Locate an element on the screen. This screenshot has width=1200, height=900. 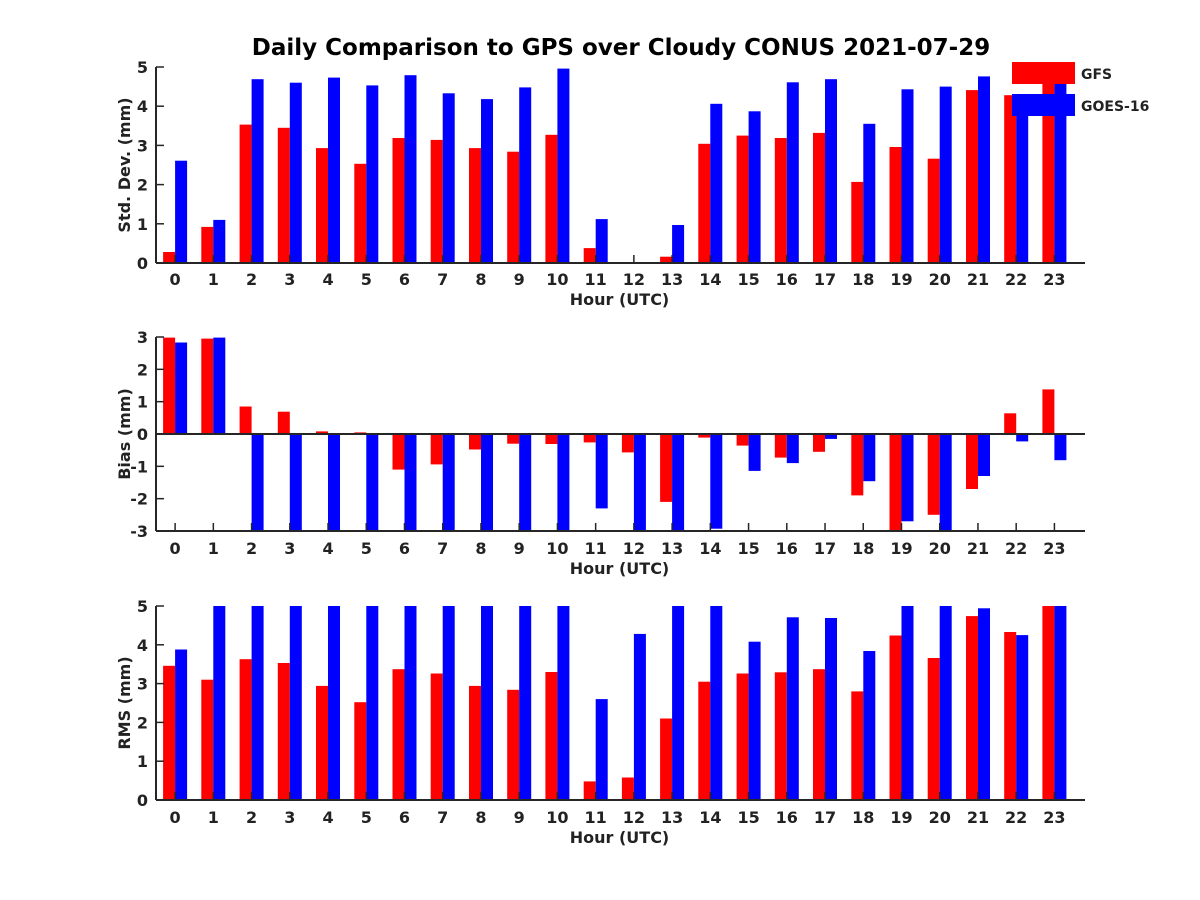
y-tick-label: -1 is located at coordinates (139, 466).